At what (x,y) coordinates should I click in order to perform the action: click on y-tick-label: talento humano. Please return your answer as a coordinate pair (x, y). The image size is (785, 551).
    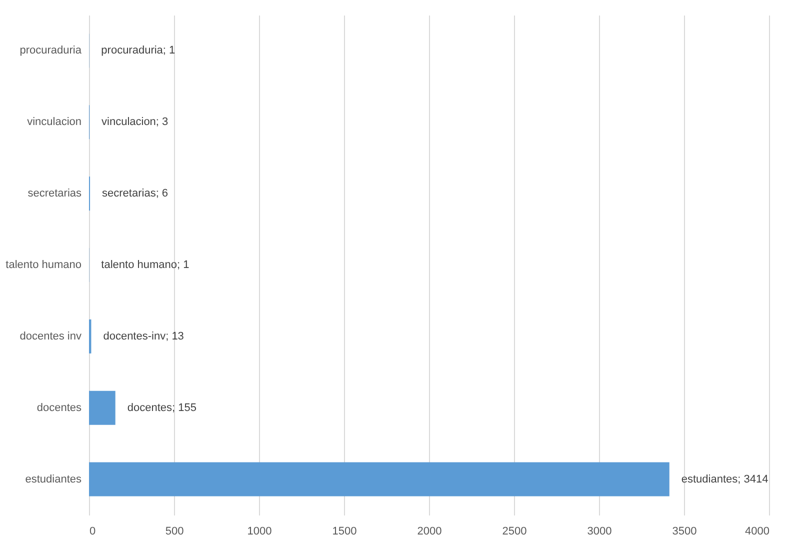
    Looking at the image, I should click on (44, 265).